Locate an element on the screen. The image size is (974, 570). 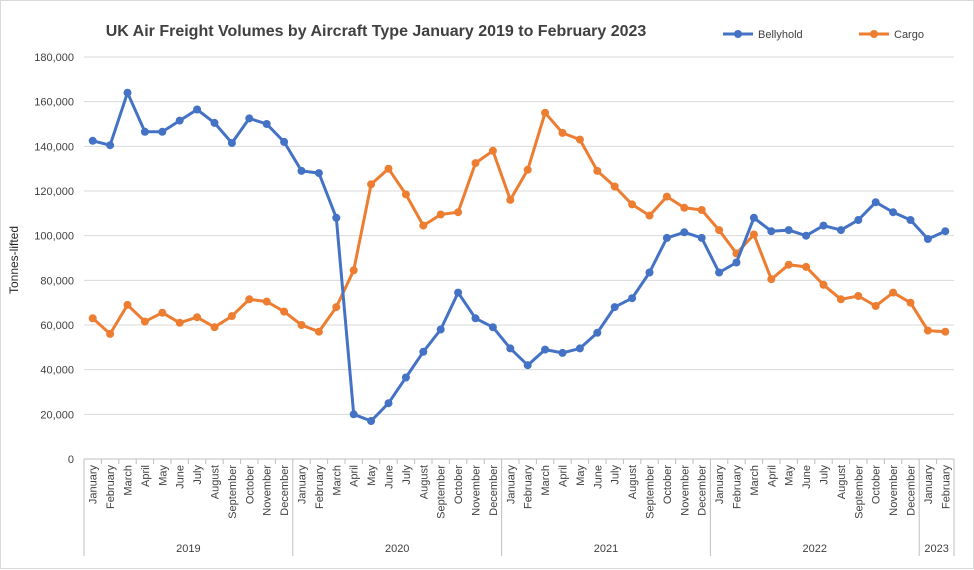
legend: Bellyhold Cargo is located at coordinates (823, 35).